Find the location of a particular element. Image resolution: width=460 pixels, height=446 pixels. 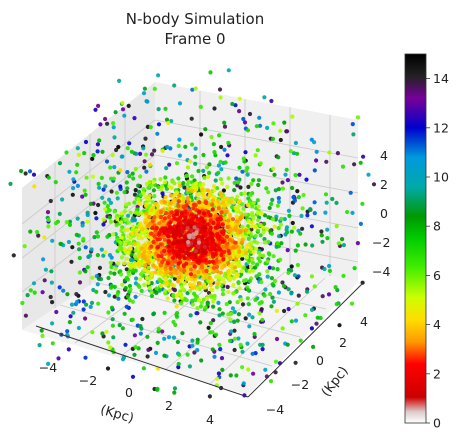

z-tick-label: 4 is located at coordinates (384, 155).